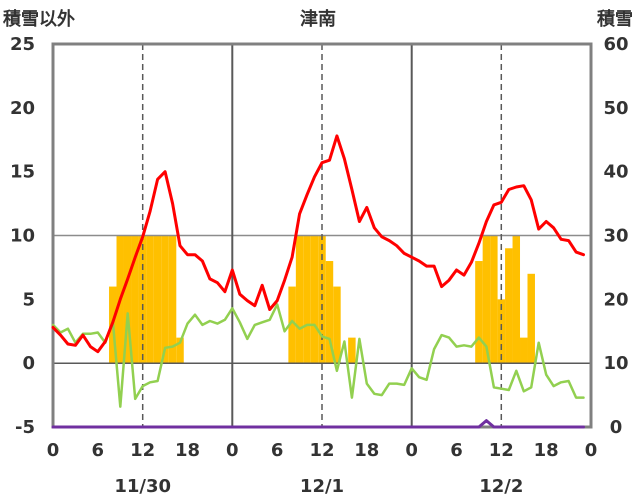 The height and width of the screenshot is (501, 636). What do you see at coordinates (318, 19) in the screenshot?
I see `chart-title: 津南` at bounding box center [318, 19].